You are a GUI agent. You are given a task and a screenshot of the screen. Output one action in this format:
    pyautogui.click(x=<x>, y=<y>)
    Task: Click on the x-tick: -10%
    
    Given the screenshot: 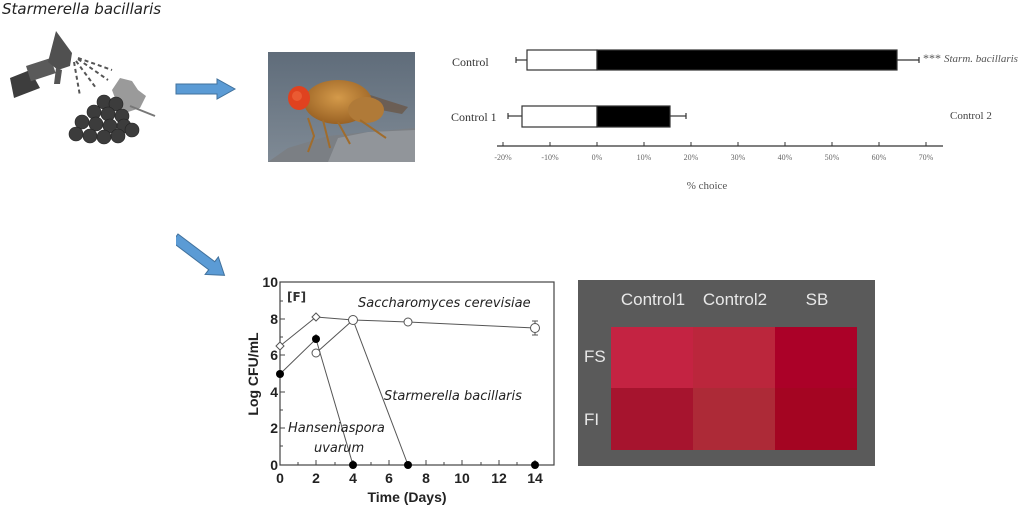 What is the action you would take?
    pyautogui.click(x=550, y=157)
    